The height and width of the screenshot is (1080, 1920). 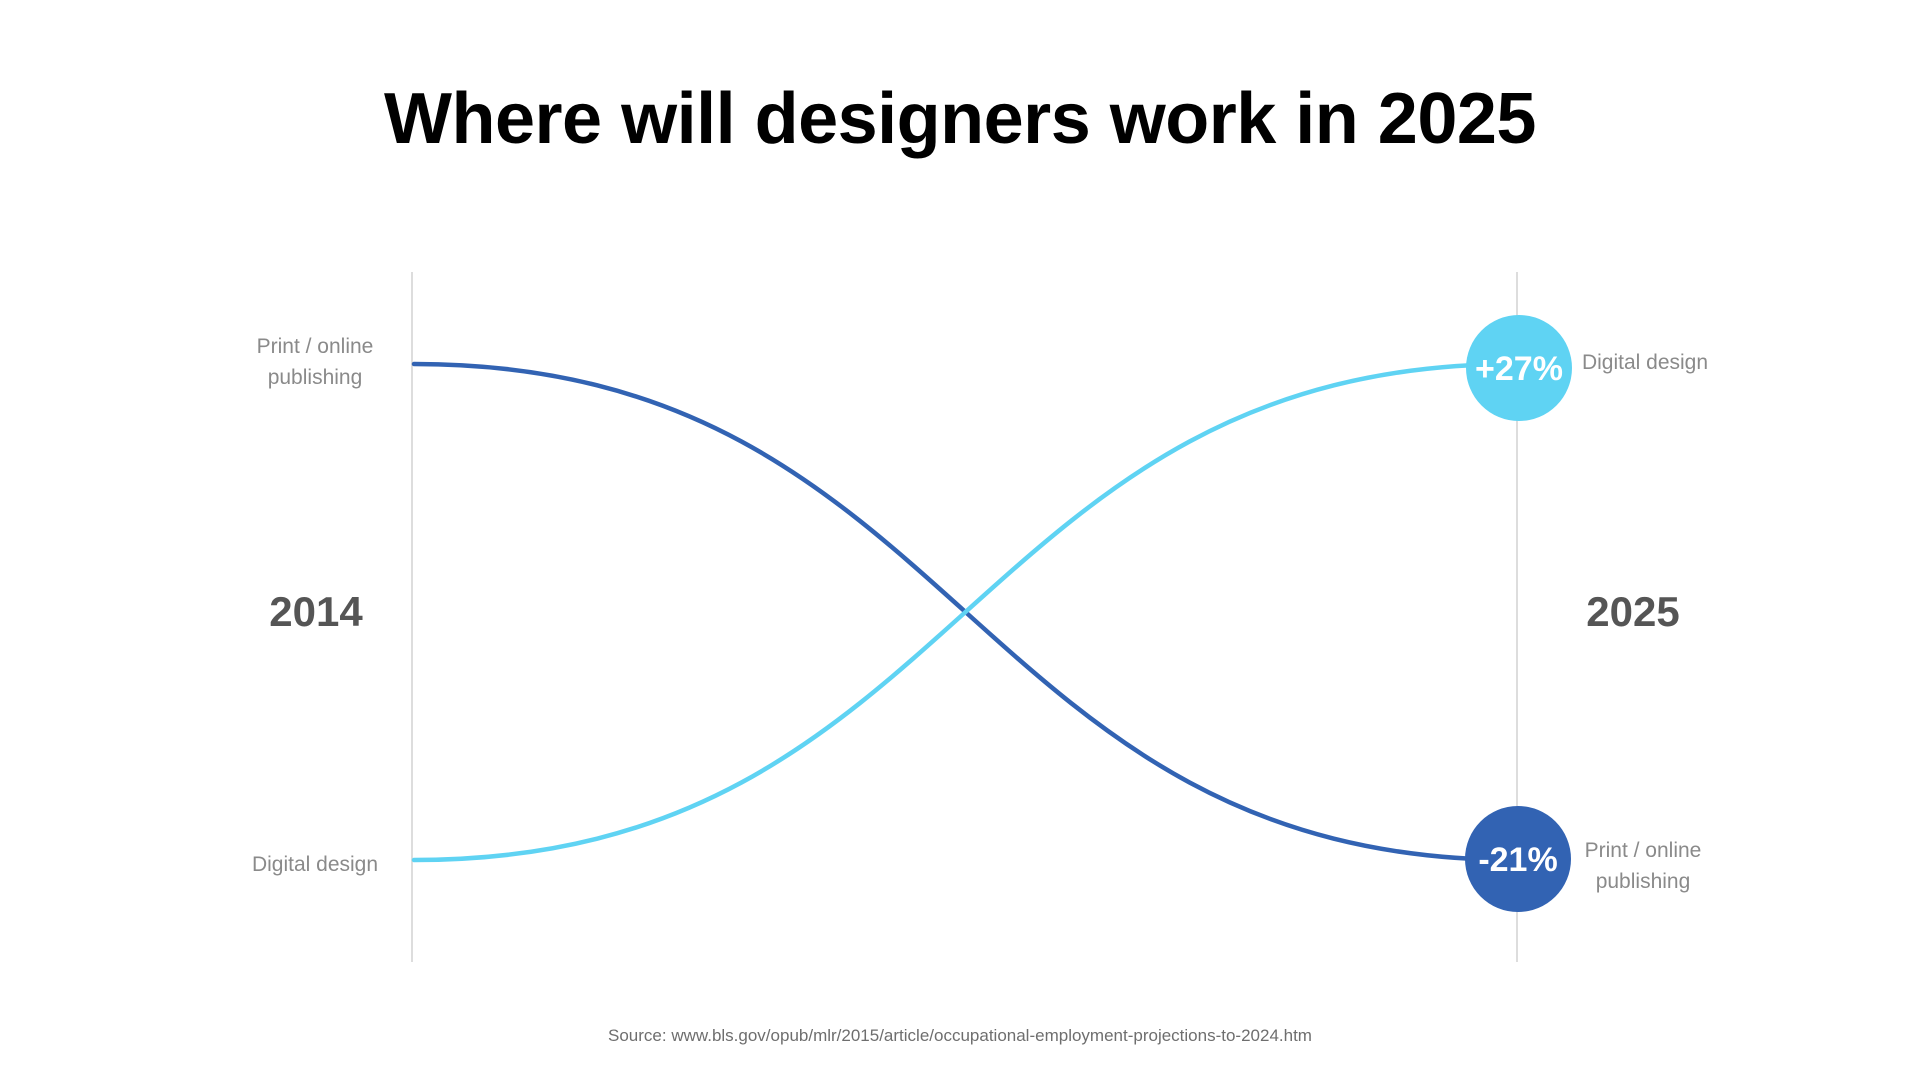 I want to click on change-badge-digital-design, so click(x=1519, y=368).